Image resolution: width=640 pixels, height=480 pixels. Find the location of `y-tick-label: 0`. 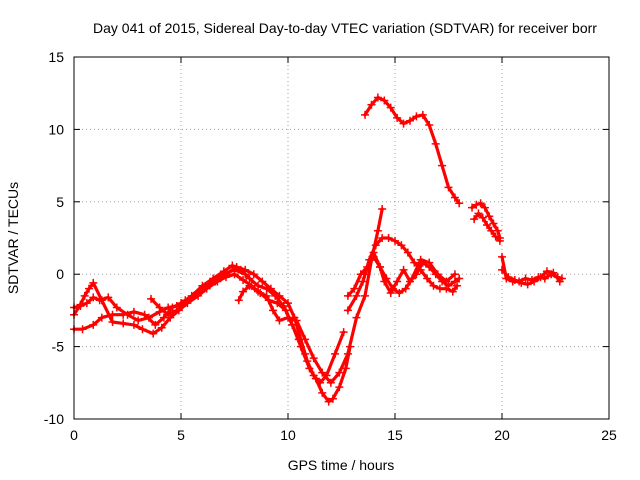

y-tick-label: 0 is located at coordinates (60, 274).